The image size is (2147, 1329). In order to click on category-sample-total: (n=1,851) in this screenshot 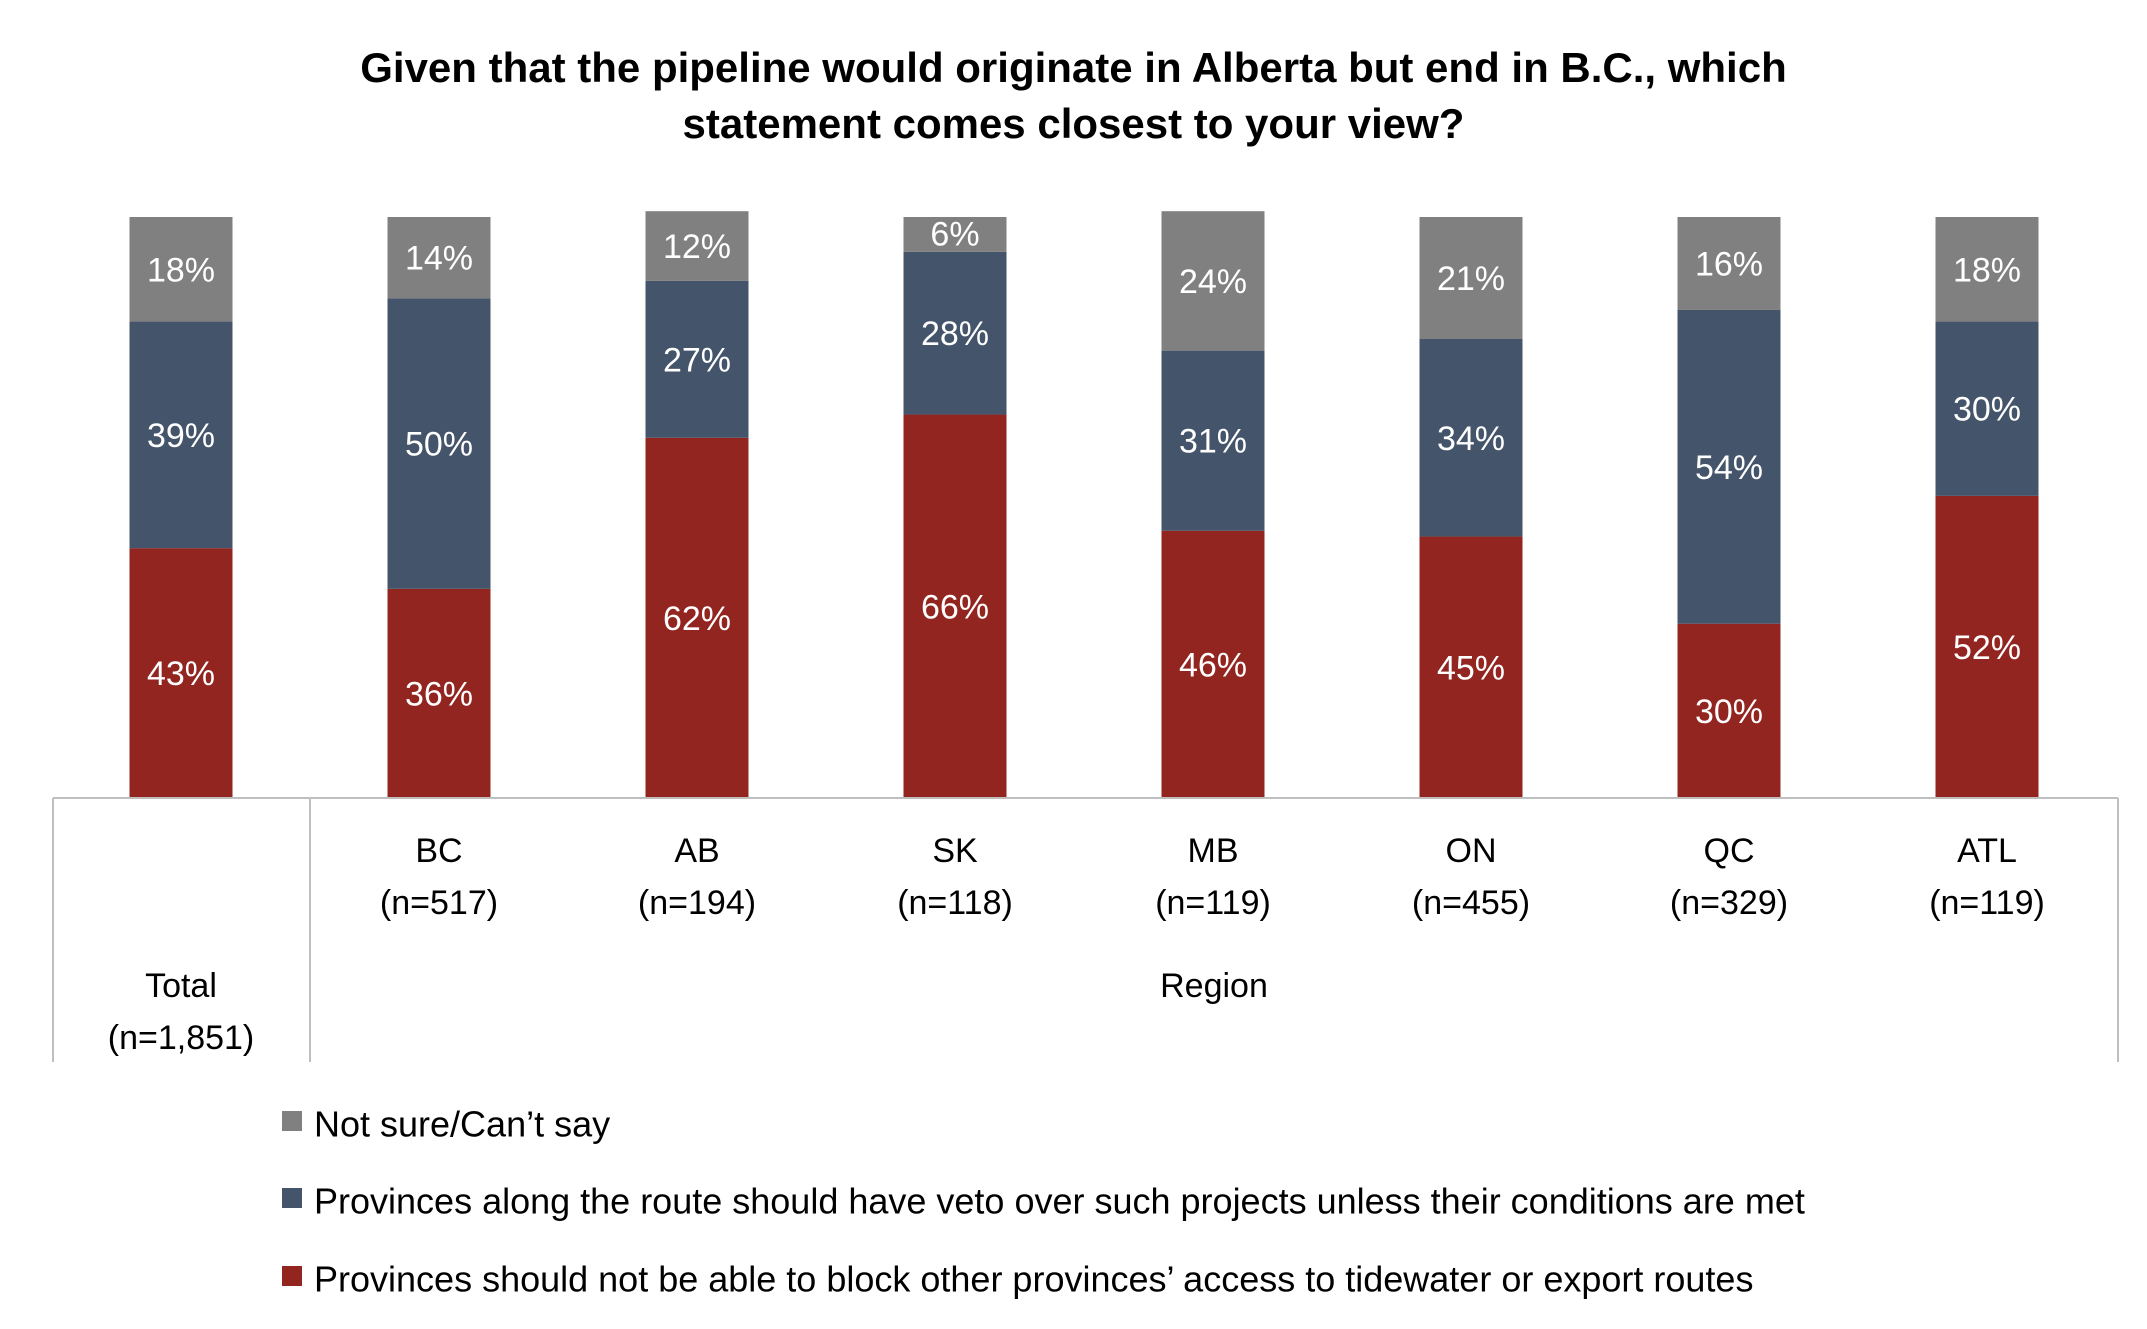, I will do `click(181, 1038)`.